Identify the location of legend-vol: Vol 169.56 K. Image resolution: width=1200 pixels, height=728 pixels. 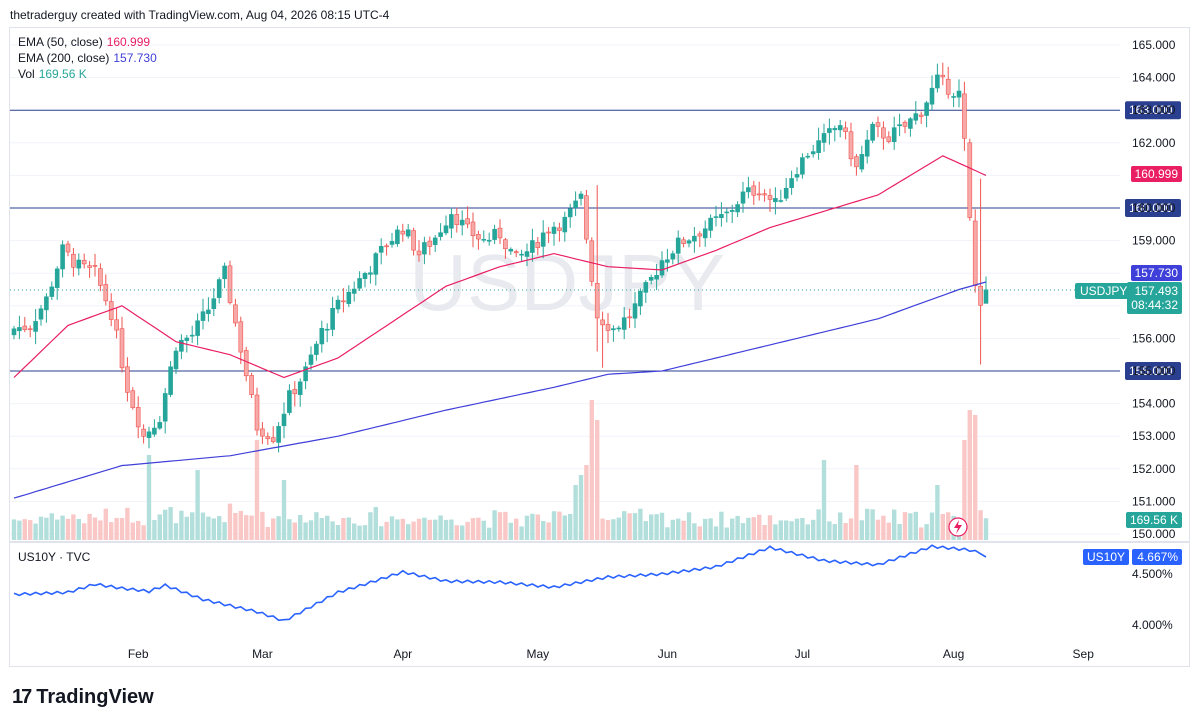
(87, 74).